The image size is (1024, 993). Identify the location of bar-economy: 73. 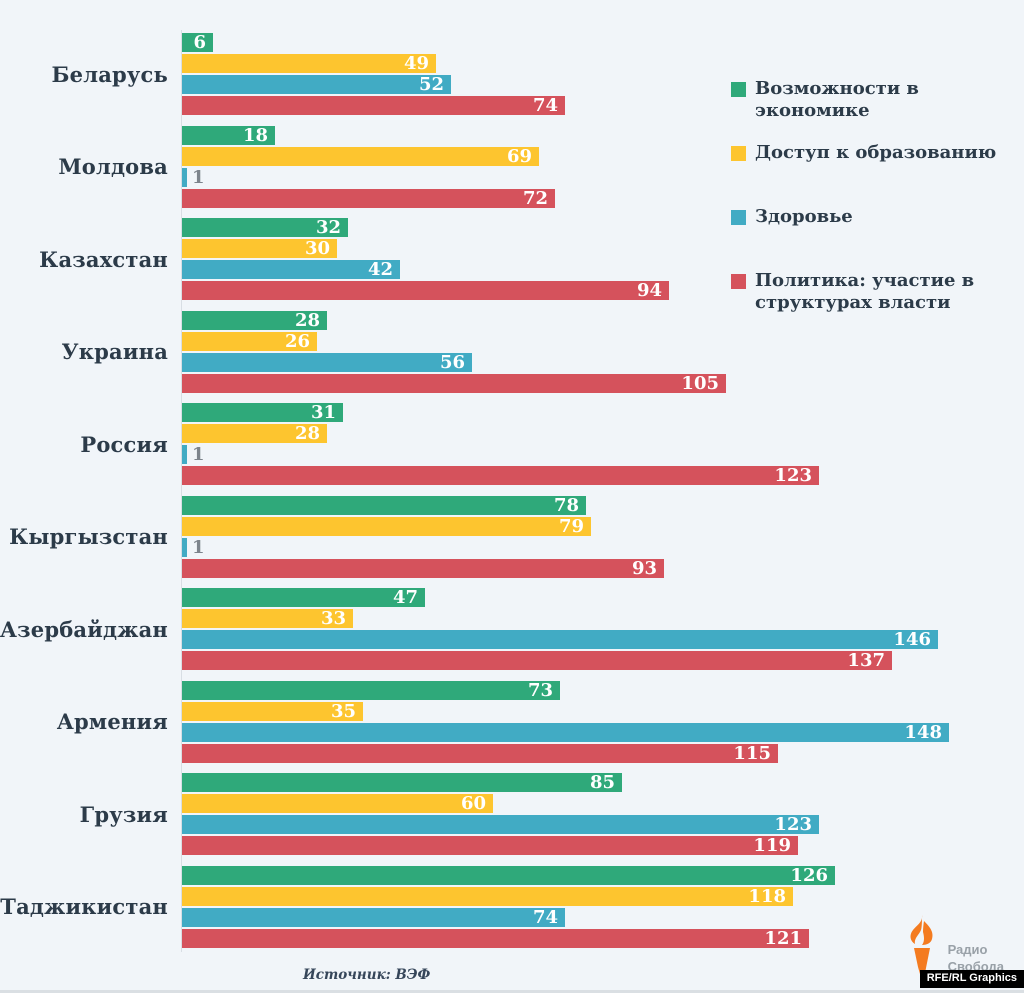
(371, 690).